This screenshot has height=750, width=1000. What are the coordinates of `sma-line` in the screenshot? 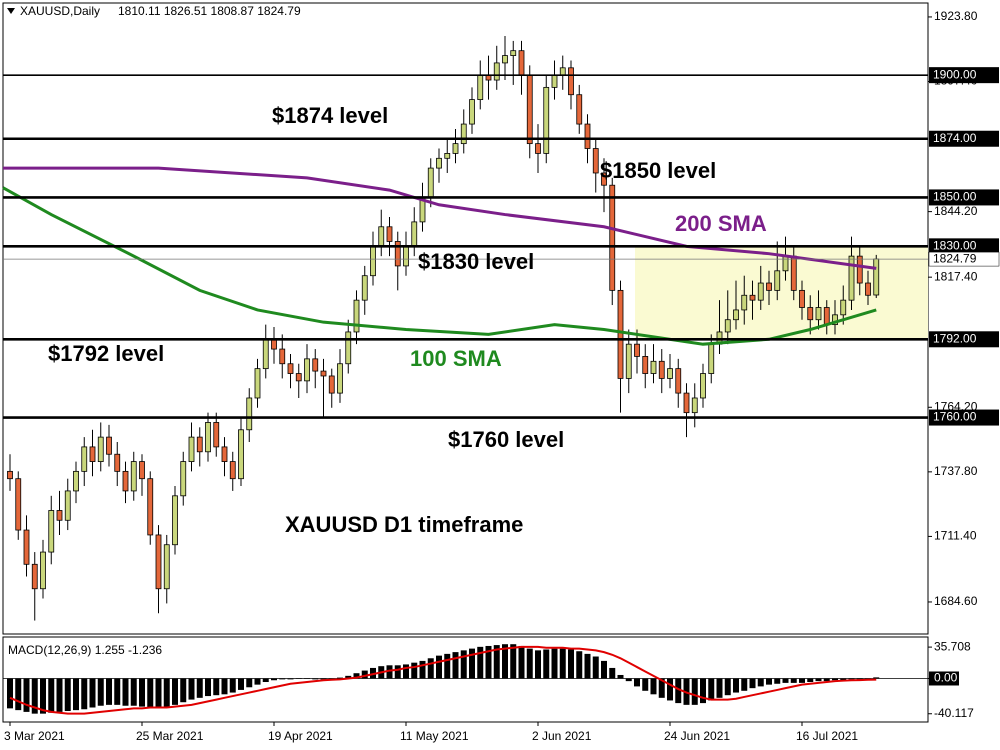 It's located at (440, 218).